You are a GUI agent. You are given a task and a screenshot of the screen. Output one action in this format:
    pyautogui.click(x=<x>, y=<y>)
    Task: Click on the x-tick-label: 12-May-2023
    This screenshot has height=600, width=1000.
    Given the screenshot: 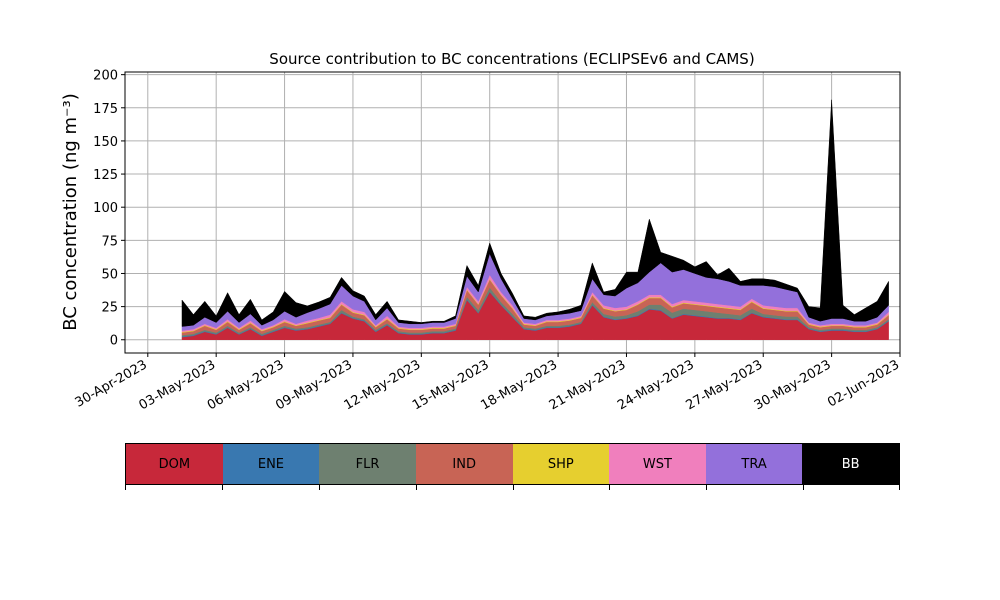 What is the action you would take?
    pyautogui.click(x=383, y=385)
    